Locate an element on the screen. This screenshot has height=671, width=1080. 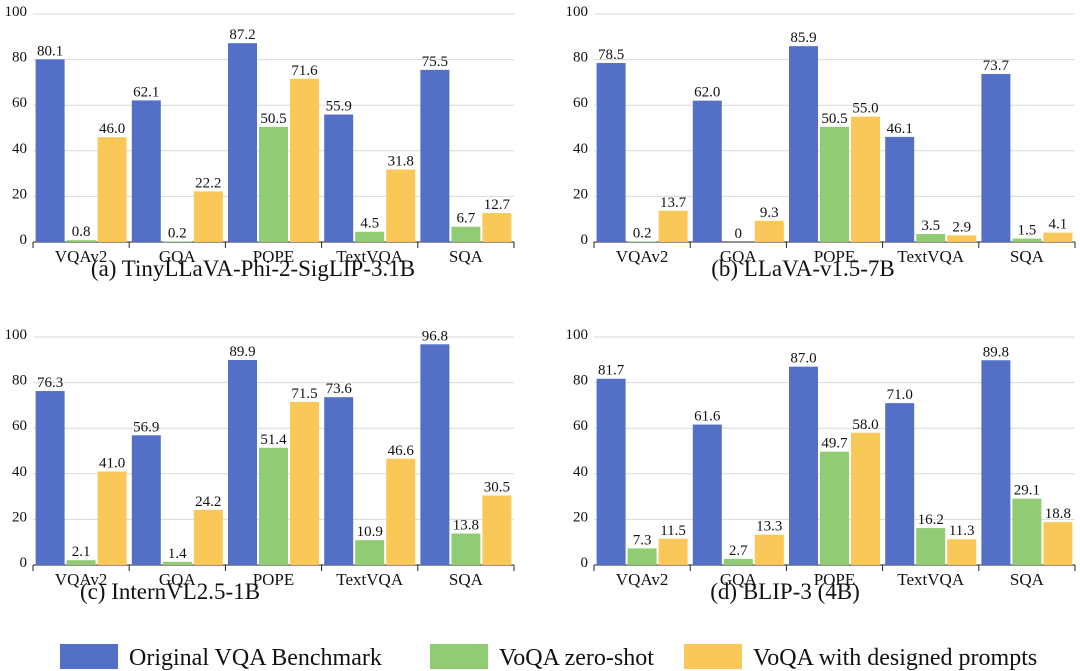
x-tick-label: POPE is located at coordinates (274, 579).